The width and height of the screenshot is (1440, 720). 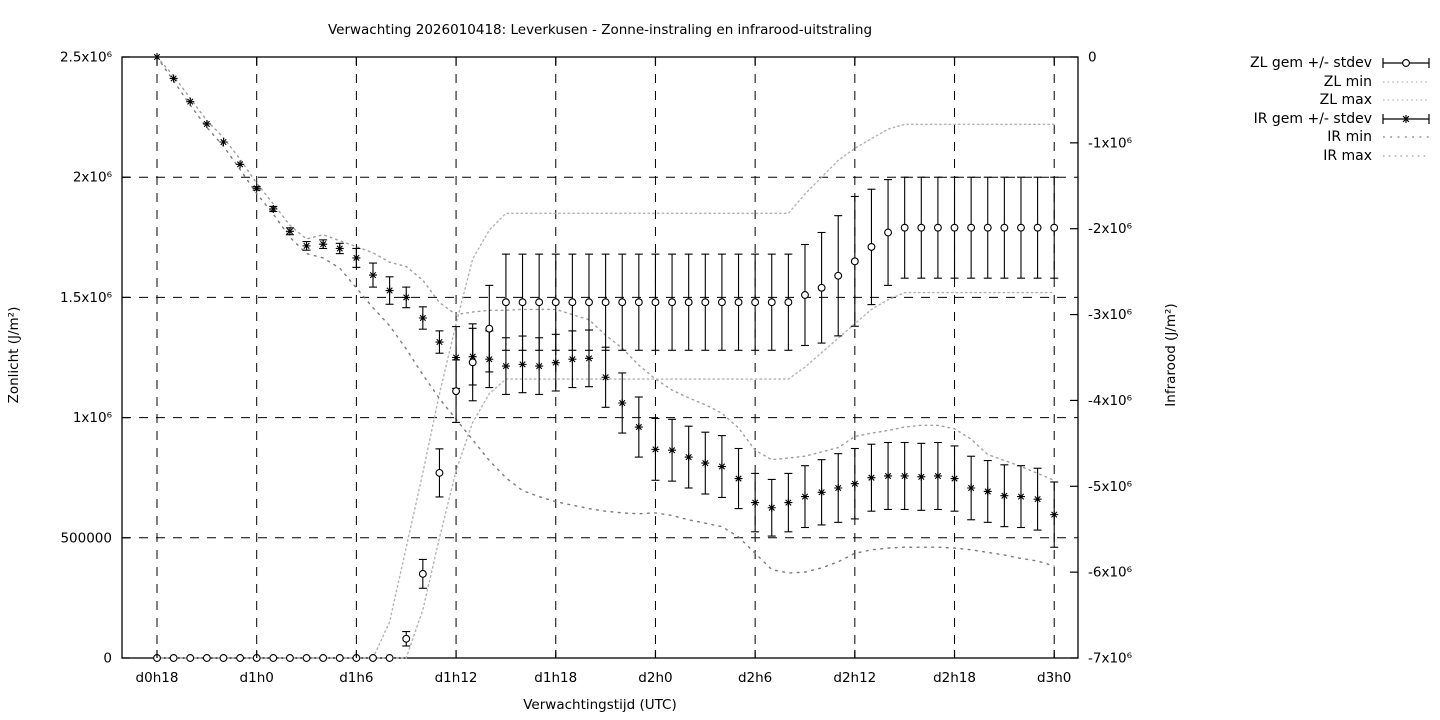 I want to click on x-tick-label: d2h6, so click(x=755, y=678).